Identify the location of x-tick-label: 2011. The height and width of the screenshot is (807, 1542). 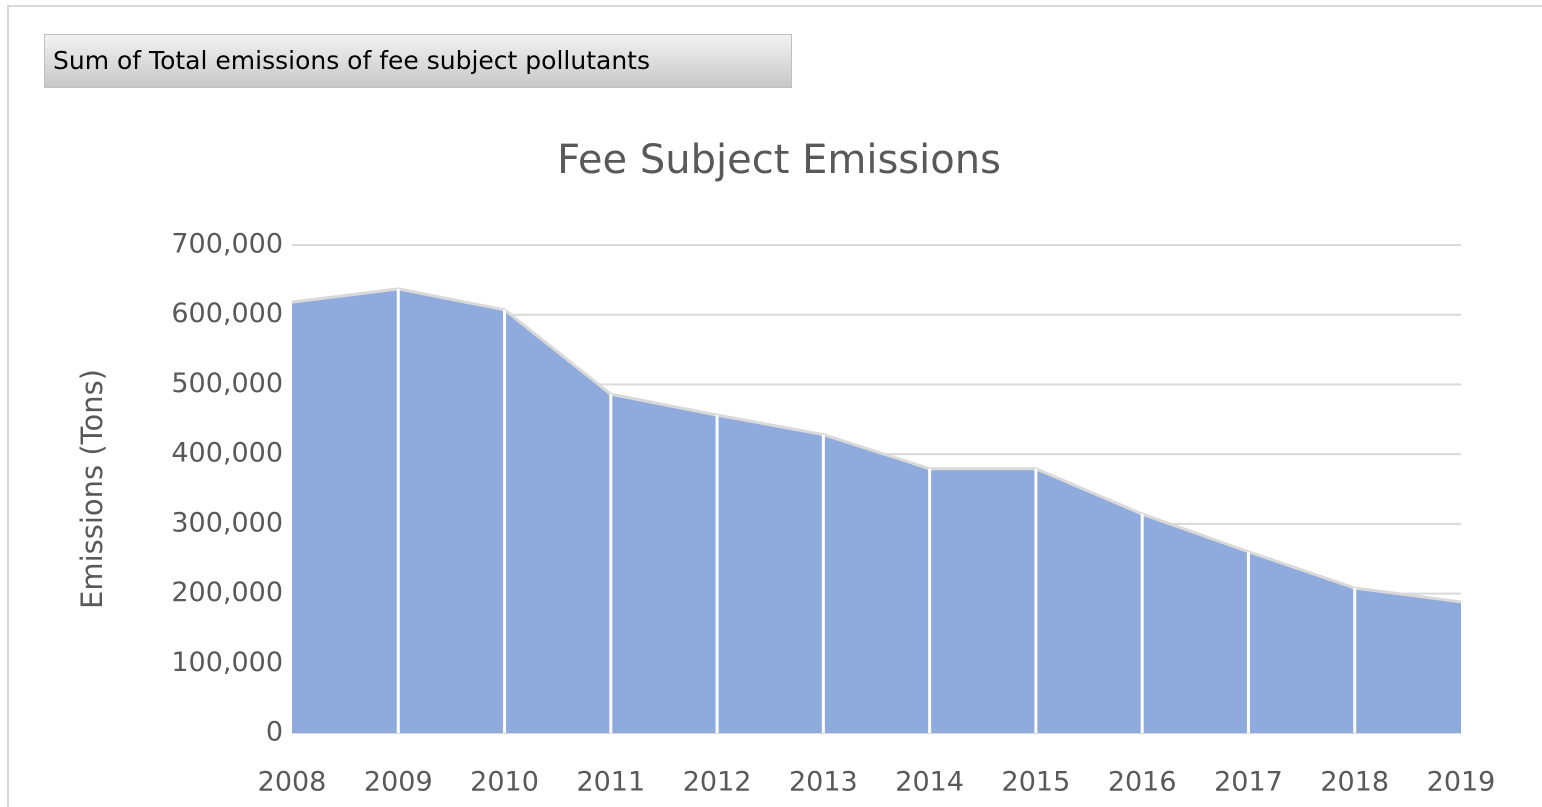
(610, 782).